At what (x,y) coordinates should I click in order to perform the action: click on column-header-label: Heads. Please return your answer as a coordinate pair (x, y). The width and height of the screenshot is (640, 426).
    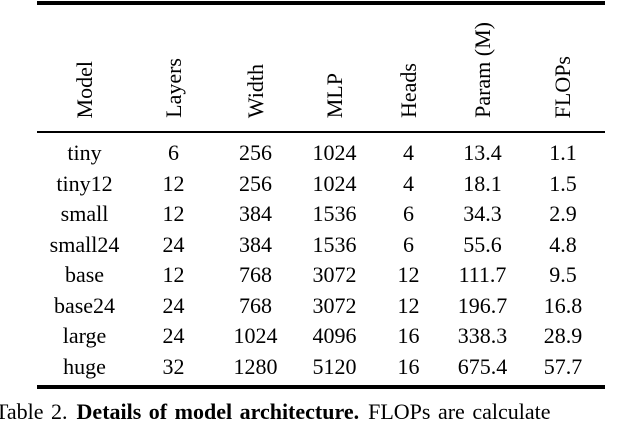
    Looking at the image, I should click on (408, 90).